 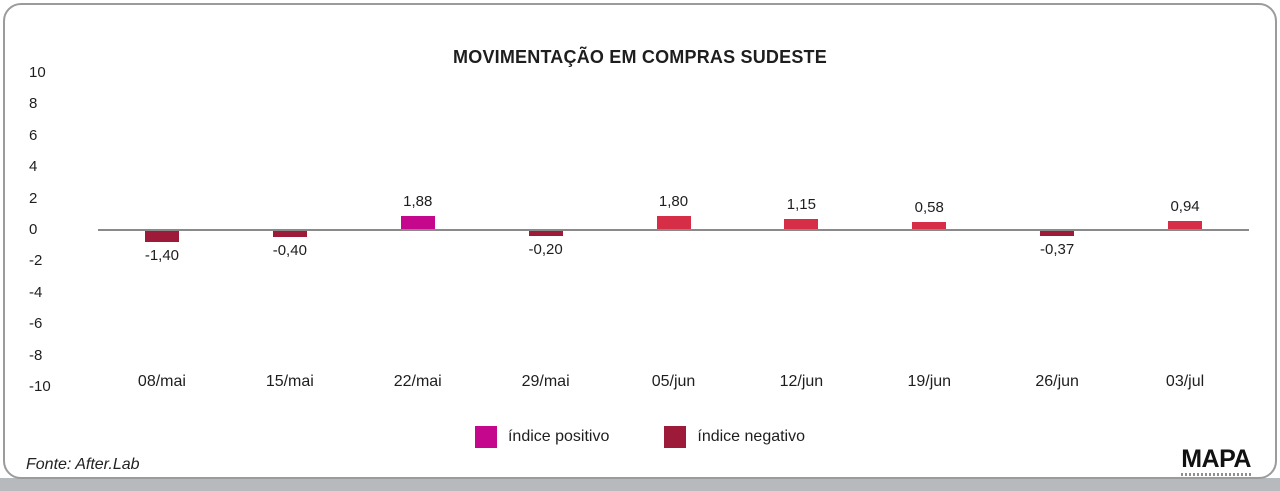 I want to click on mapa-logo: MAPA, so click(x=1216, y=460).